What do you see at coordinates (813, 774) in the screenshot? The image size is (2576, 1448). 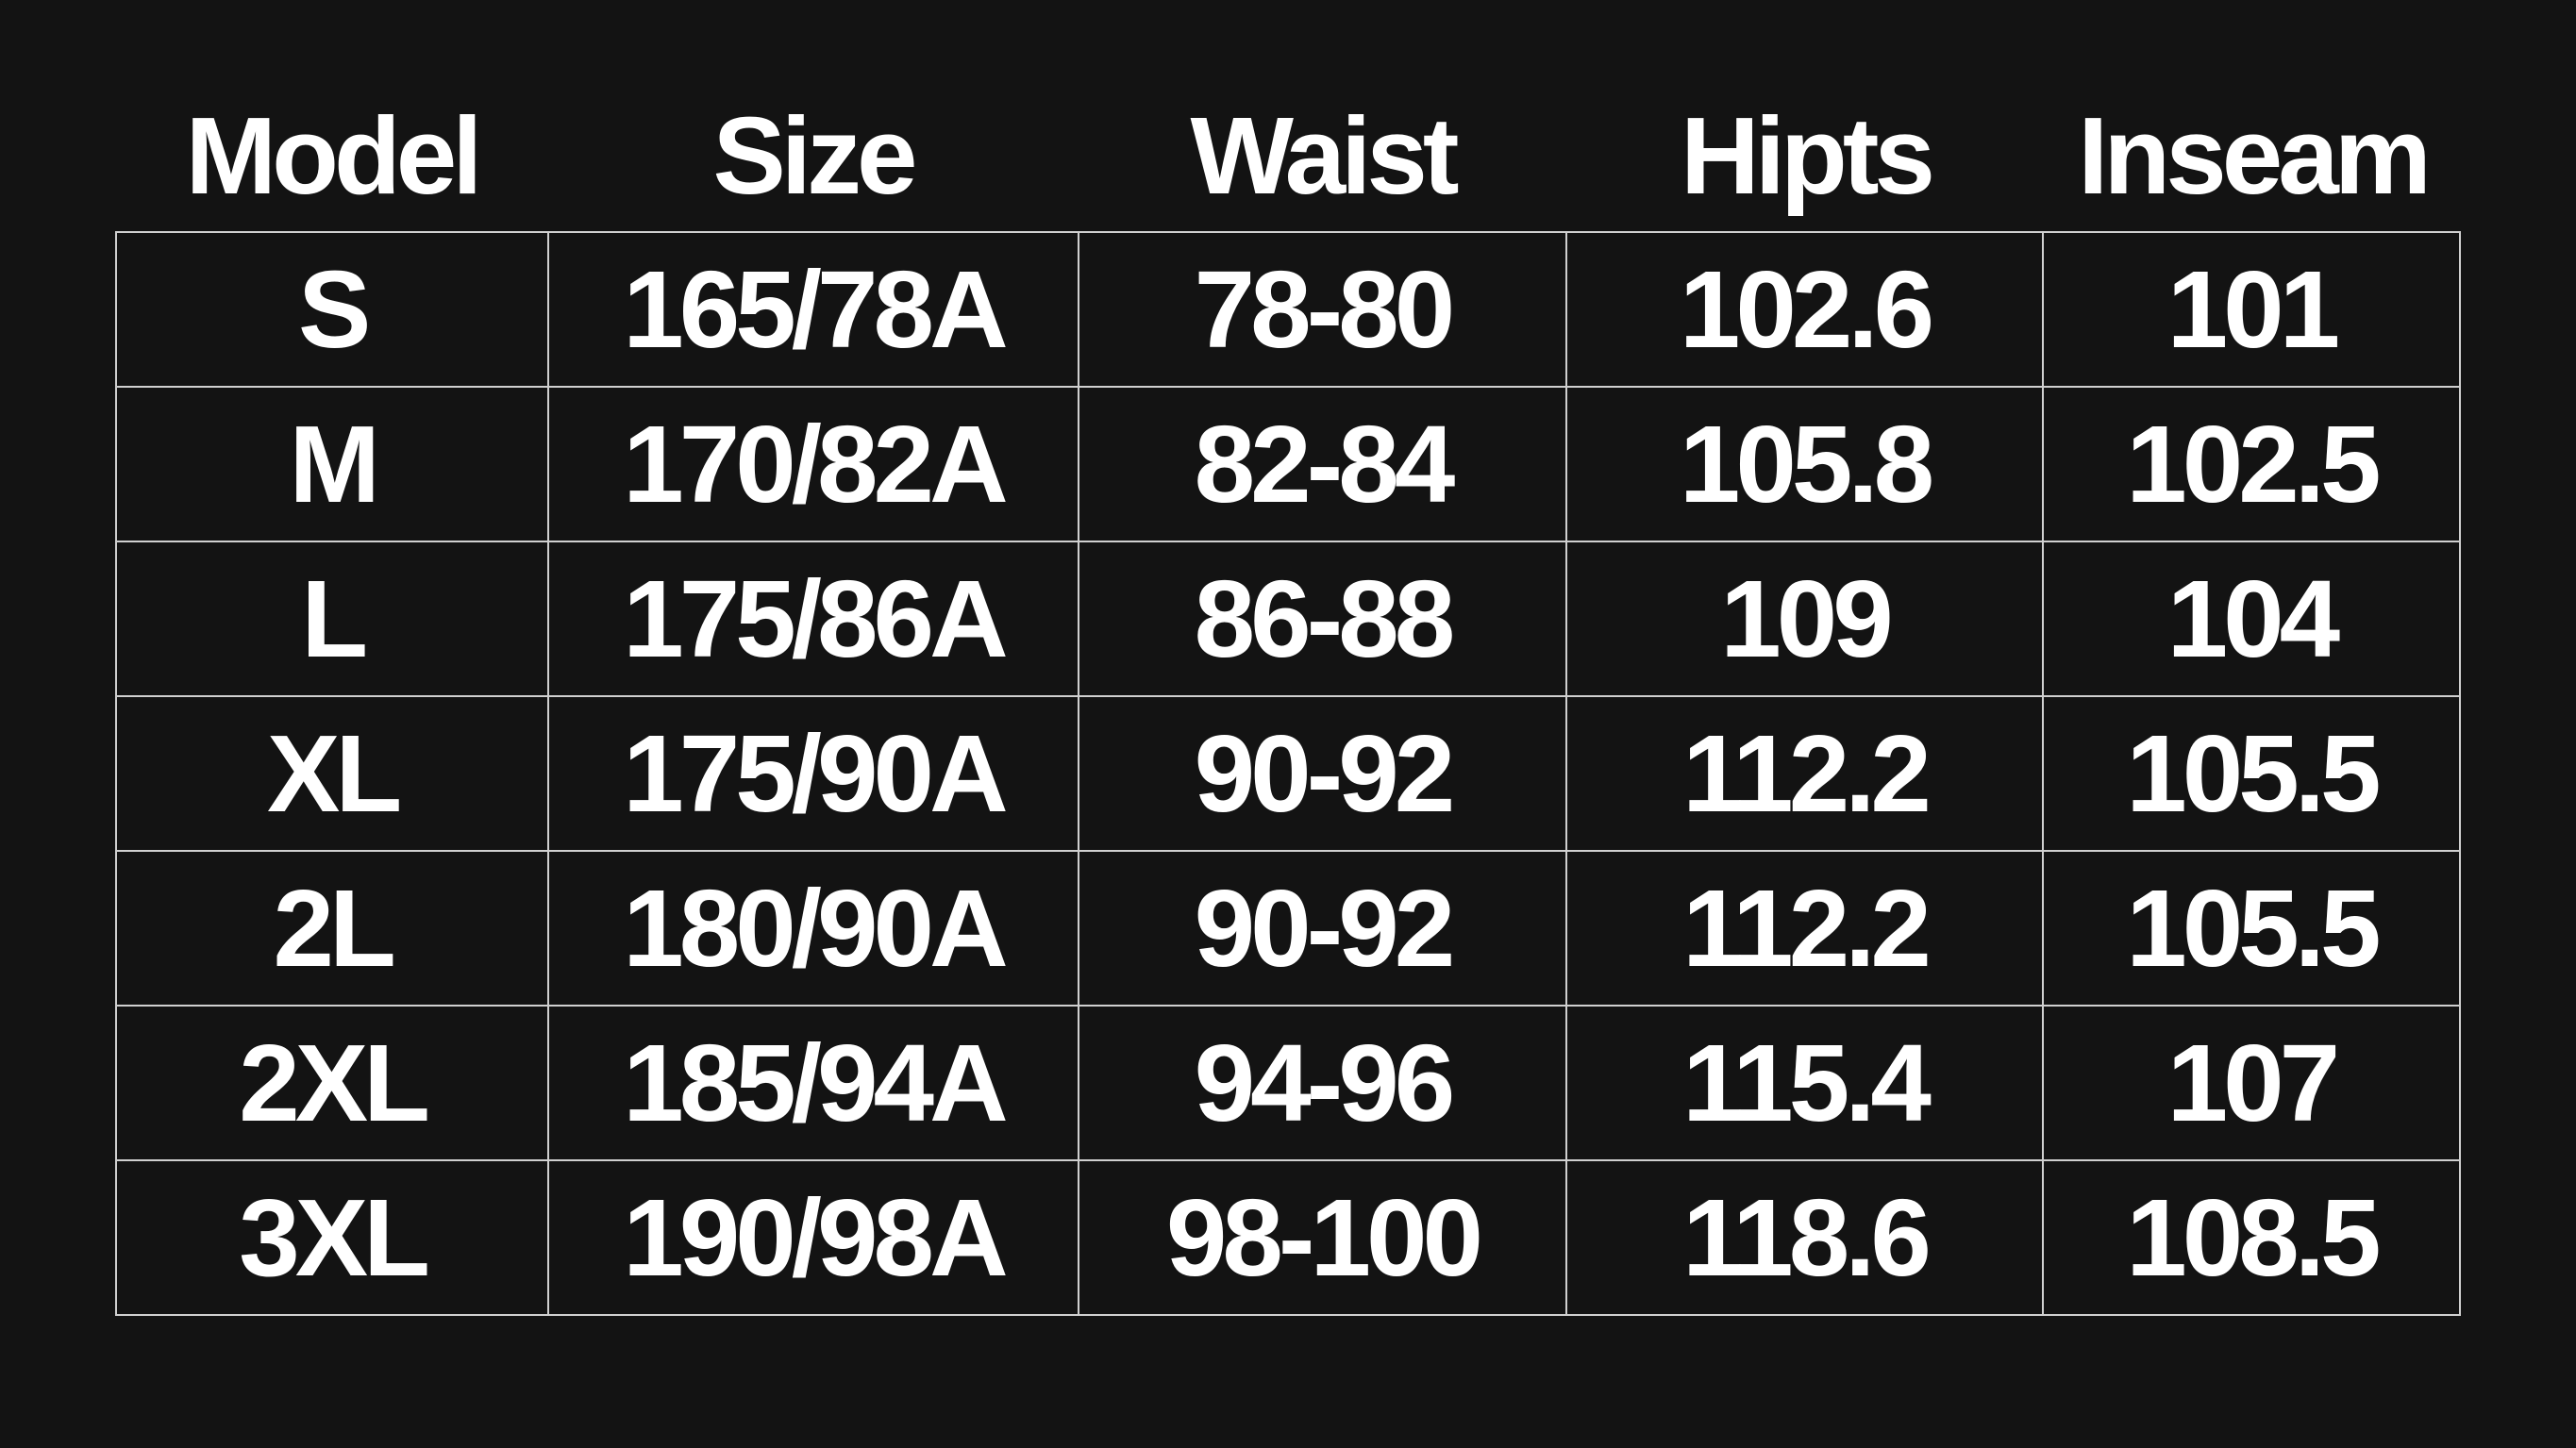 I see `cell-size: 175/90A` at bounding box center [813, 774].